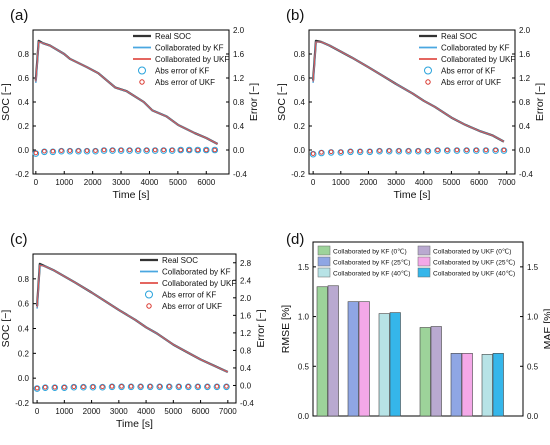 The height and width of the screenshot is (445, 550). I want to click on p0-legend-swatch, so click(142, 70).